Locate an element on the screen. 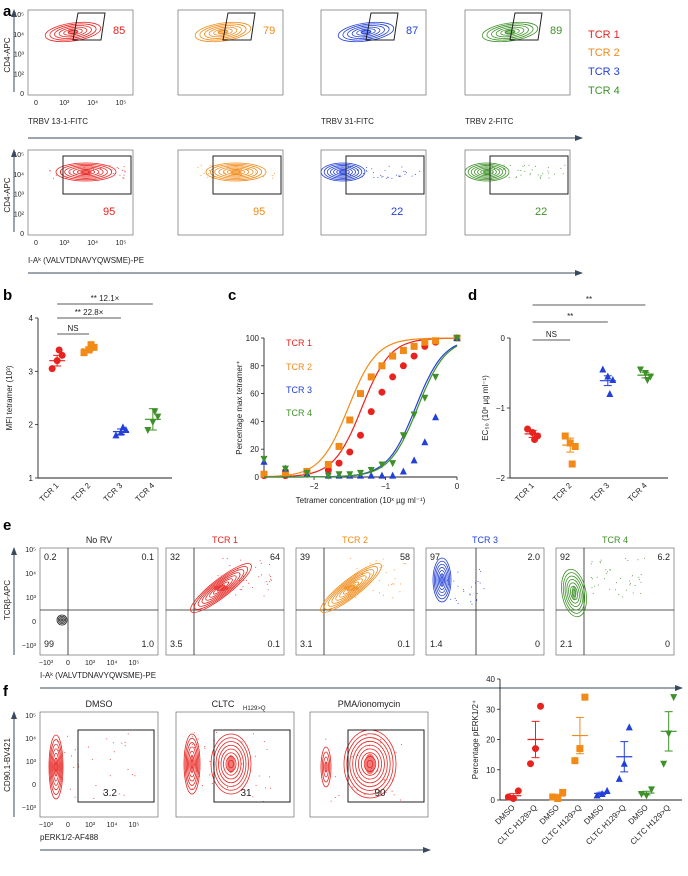 This screenshot has height=876, width=688. sig-label-b-2: NS is located at coordinates (73, 328).